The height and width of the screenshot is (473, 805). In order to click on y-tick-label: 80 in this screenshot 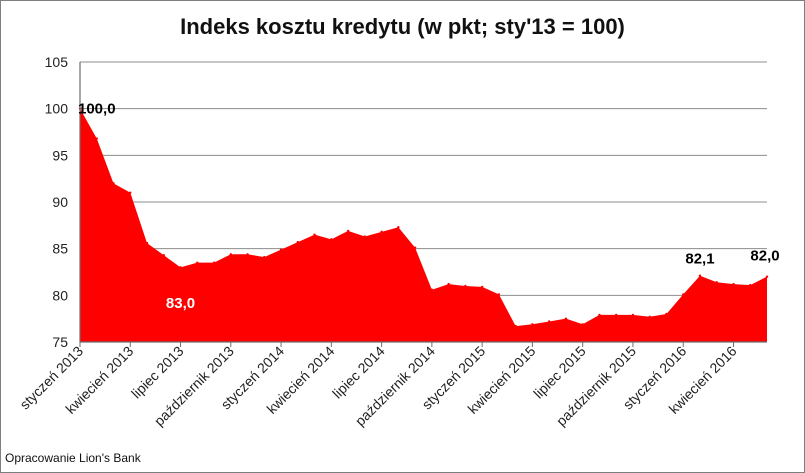, I will do `click(60, 295)`.